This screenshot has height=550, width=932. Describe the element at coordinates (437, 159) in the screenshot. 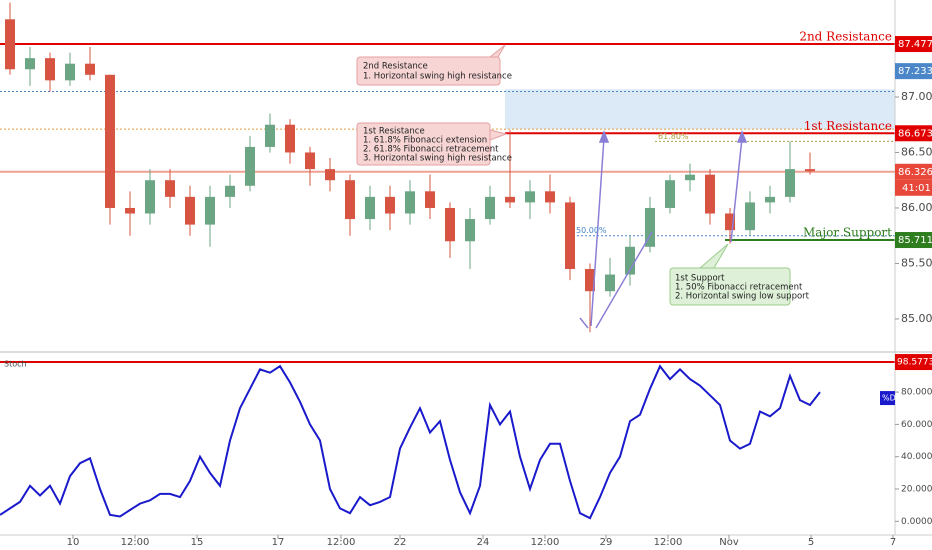

I see `annotation-line: 3. Horizontal swing high resistance` at that location.